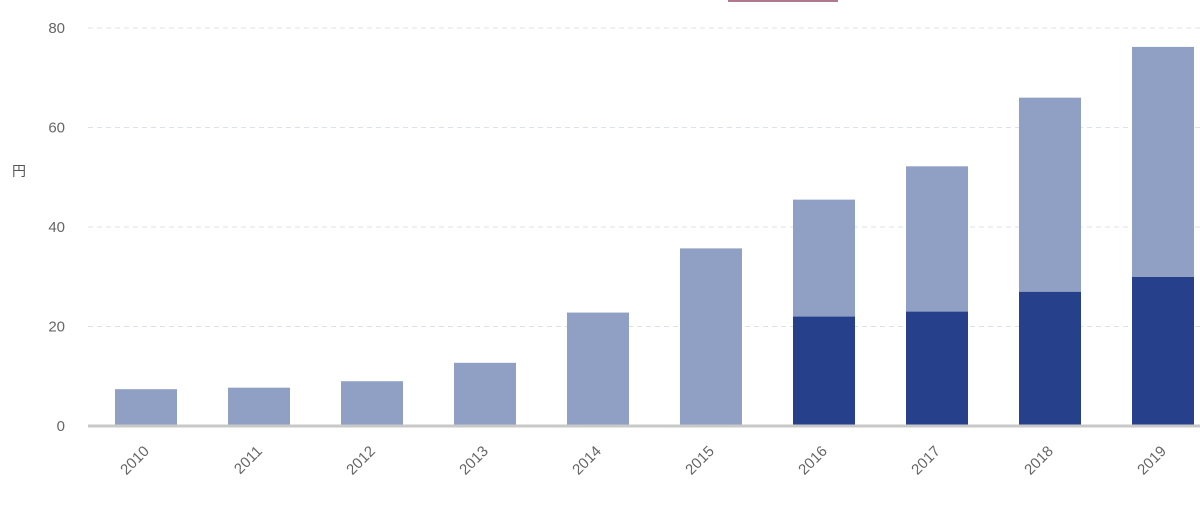 This screenshot has width=1200, height=516. Describe the element at coordinates (1152, 461) in the screenshot. I see `x-tick-label: 2019` at that location.